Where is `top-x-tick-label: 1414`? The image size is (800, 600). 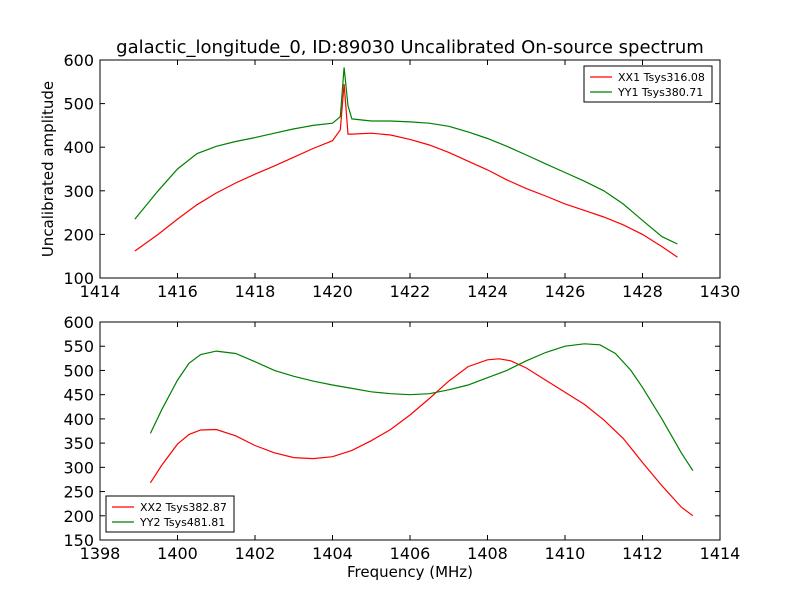
top-x-tick-label: 1414 is located at coordinates (100, 291).